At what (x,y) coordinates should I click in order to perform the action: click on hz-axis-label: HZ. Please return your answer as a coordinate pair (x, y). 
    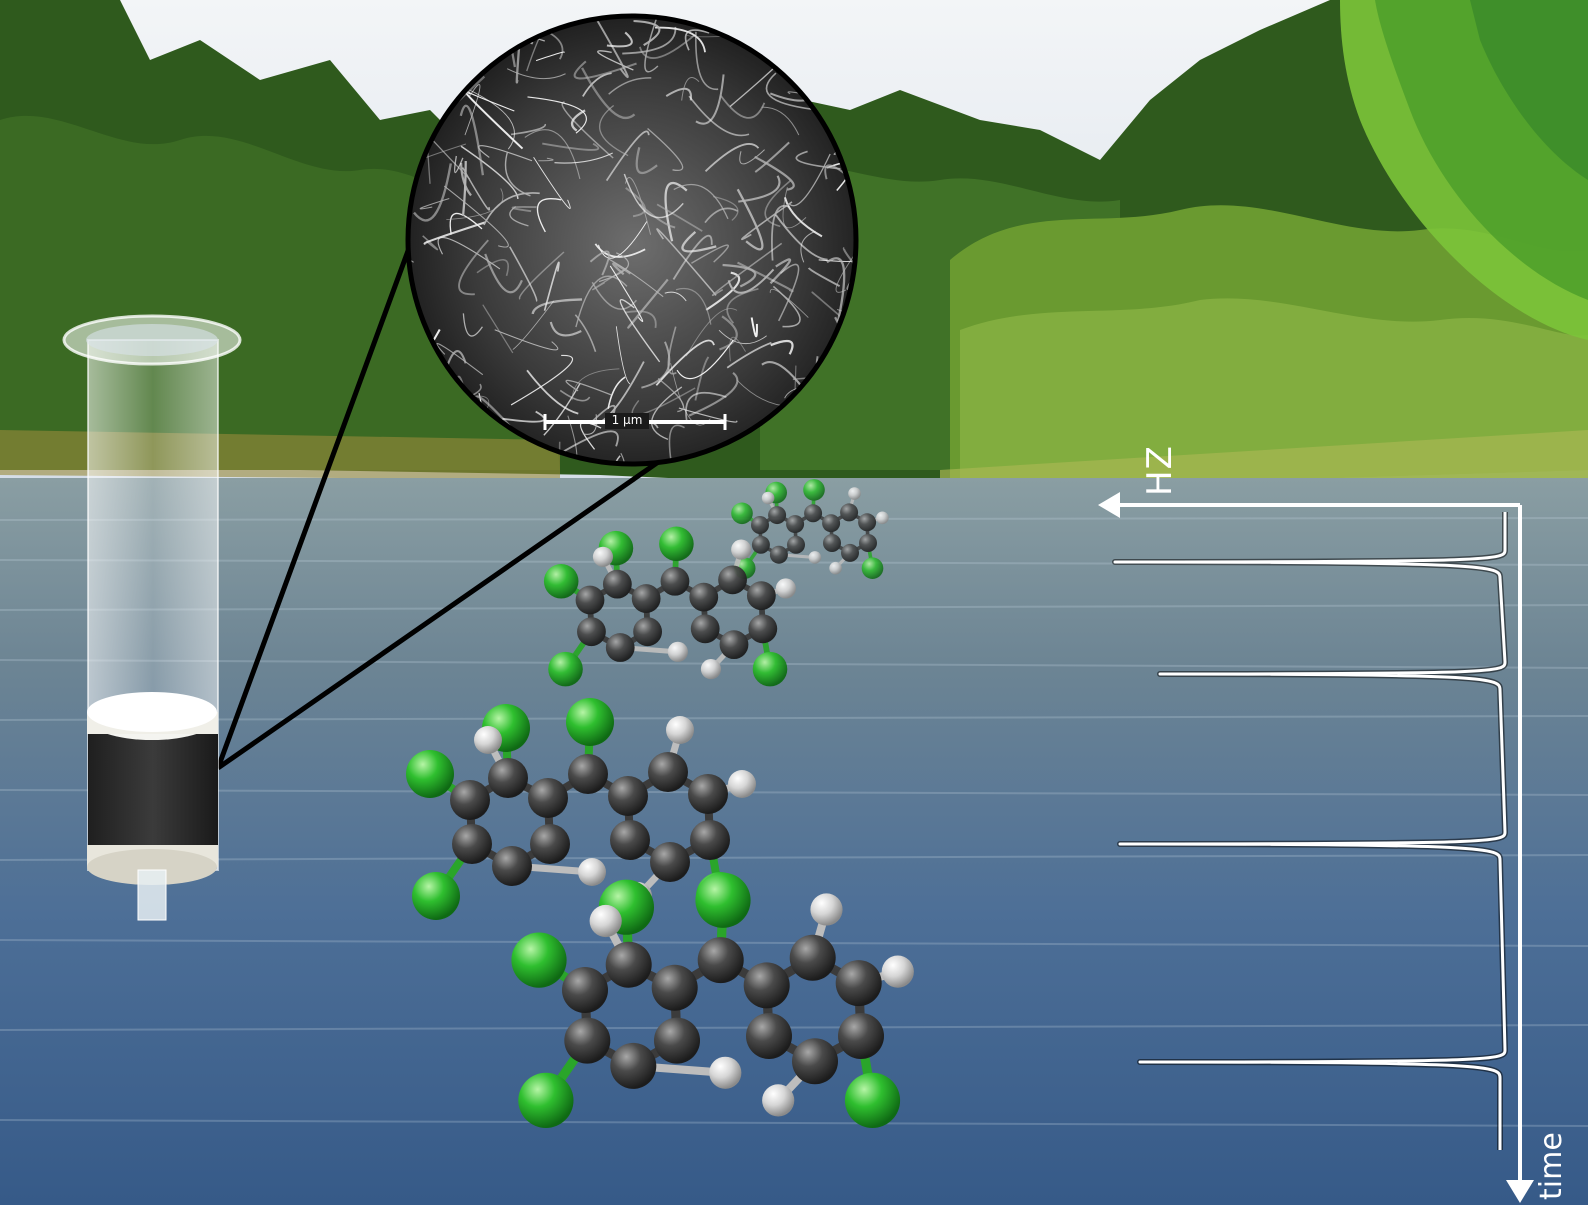
    Looking at the image, I should click on (1160, 470).